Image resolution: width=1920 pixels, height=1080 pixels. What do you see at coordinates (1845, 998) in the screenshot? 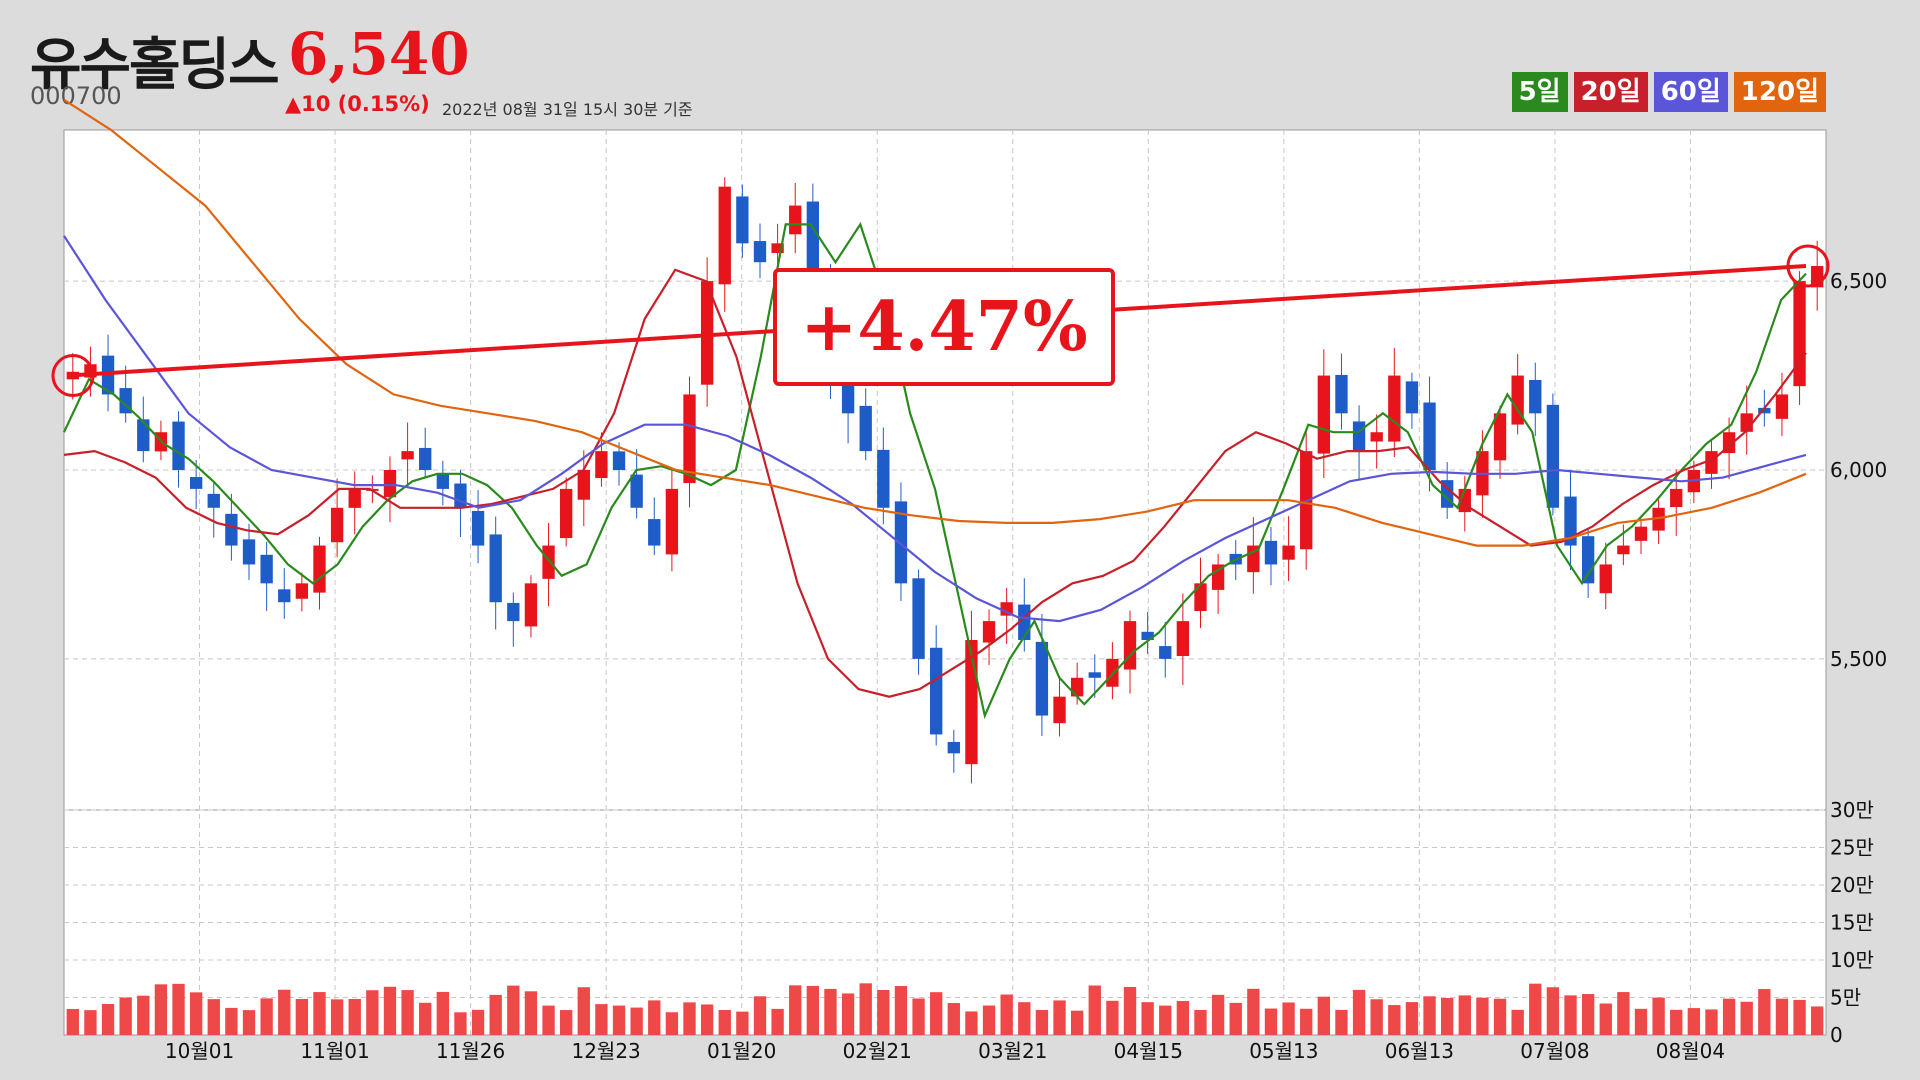
I see `volume-tick-label: 5만` at bounding box center [1845, 998].